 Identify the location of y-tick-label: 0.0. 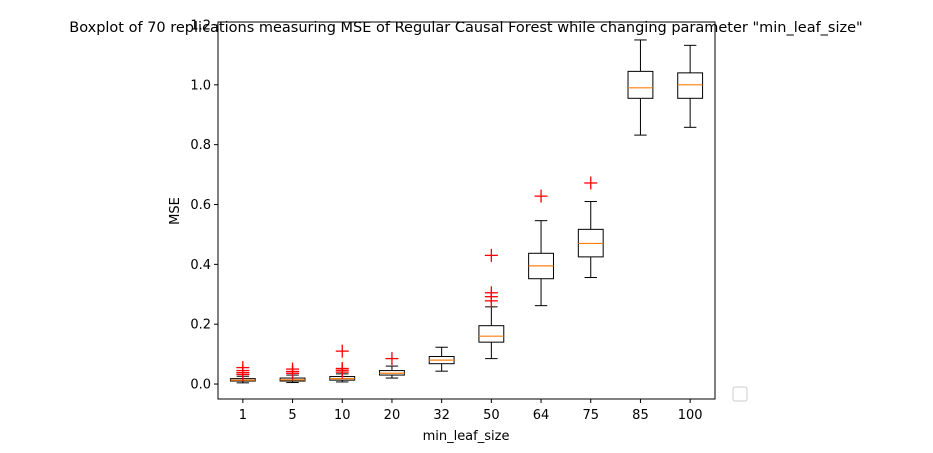
(200, 385).